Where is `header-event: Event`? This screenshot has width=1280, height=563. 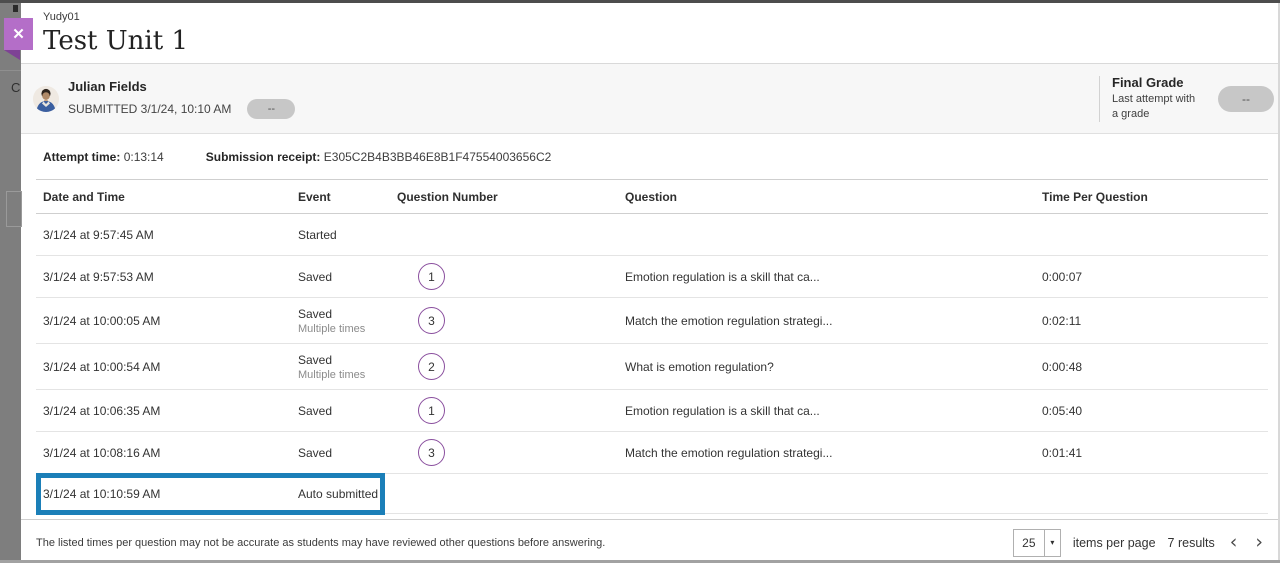 header-event: Event is located at coordinates (314, 196).